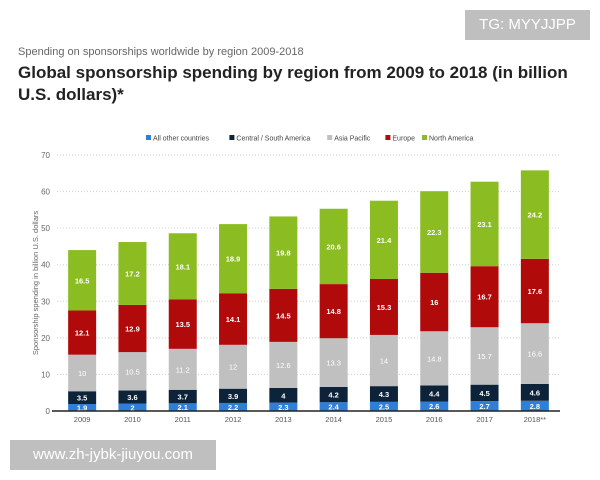 This screenshot has width=600, height=480. I want to click on data-label: 22.3, so click(434, 232).